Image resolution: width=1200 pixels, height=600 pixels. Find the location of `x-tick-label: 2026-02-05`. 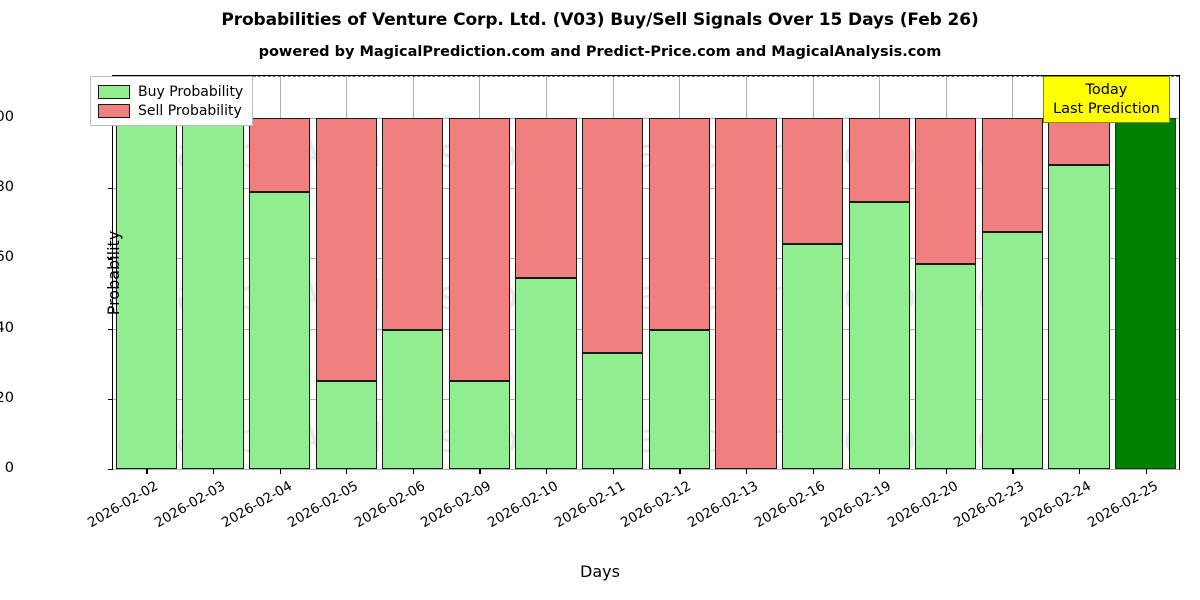

x-tick-label: 2026-02-05 is located at coordinates (323, 505).